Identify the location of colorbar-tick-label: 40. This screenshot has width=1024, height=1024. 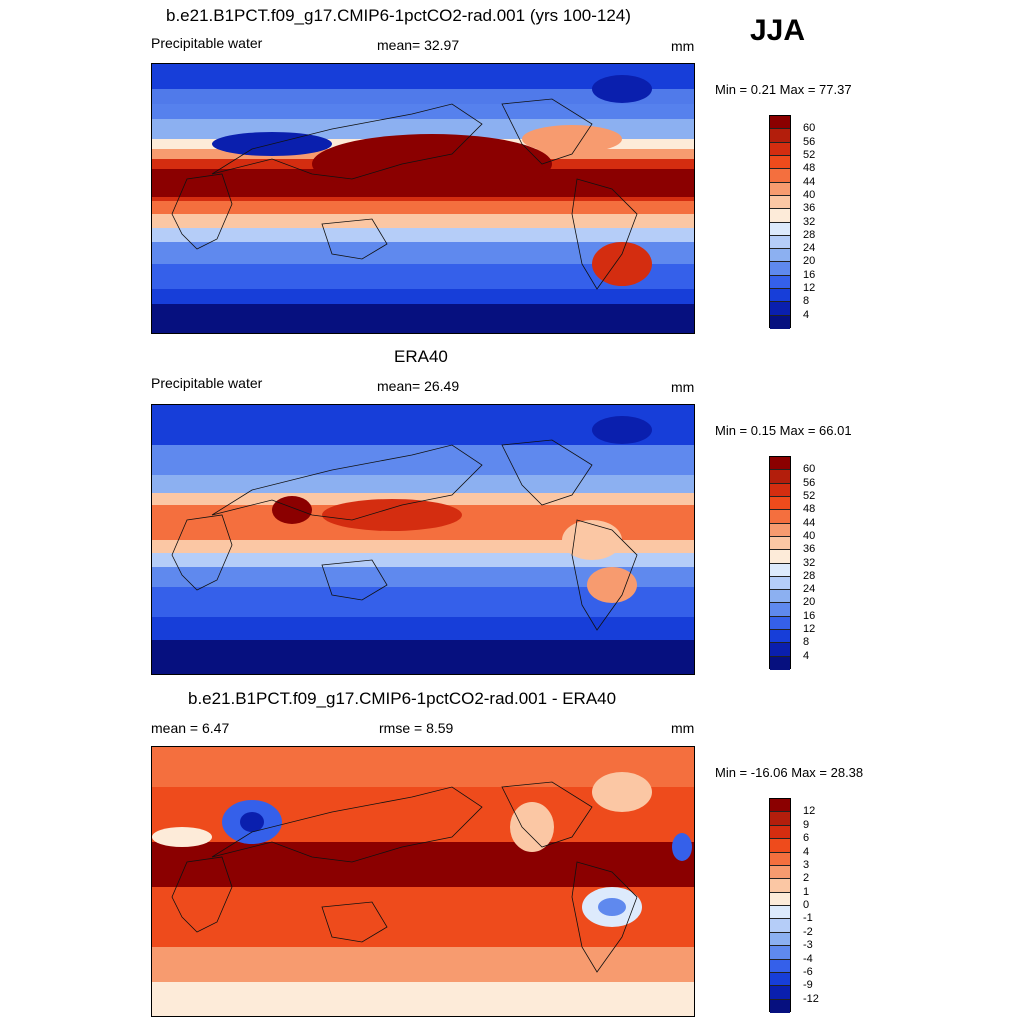
(809, 194).